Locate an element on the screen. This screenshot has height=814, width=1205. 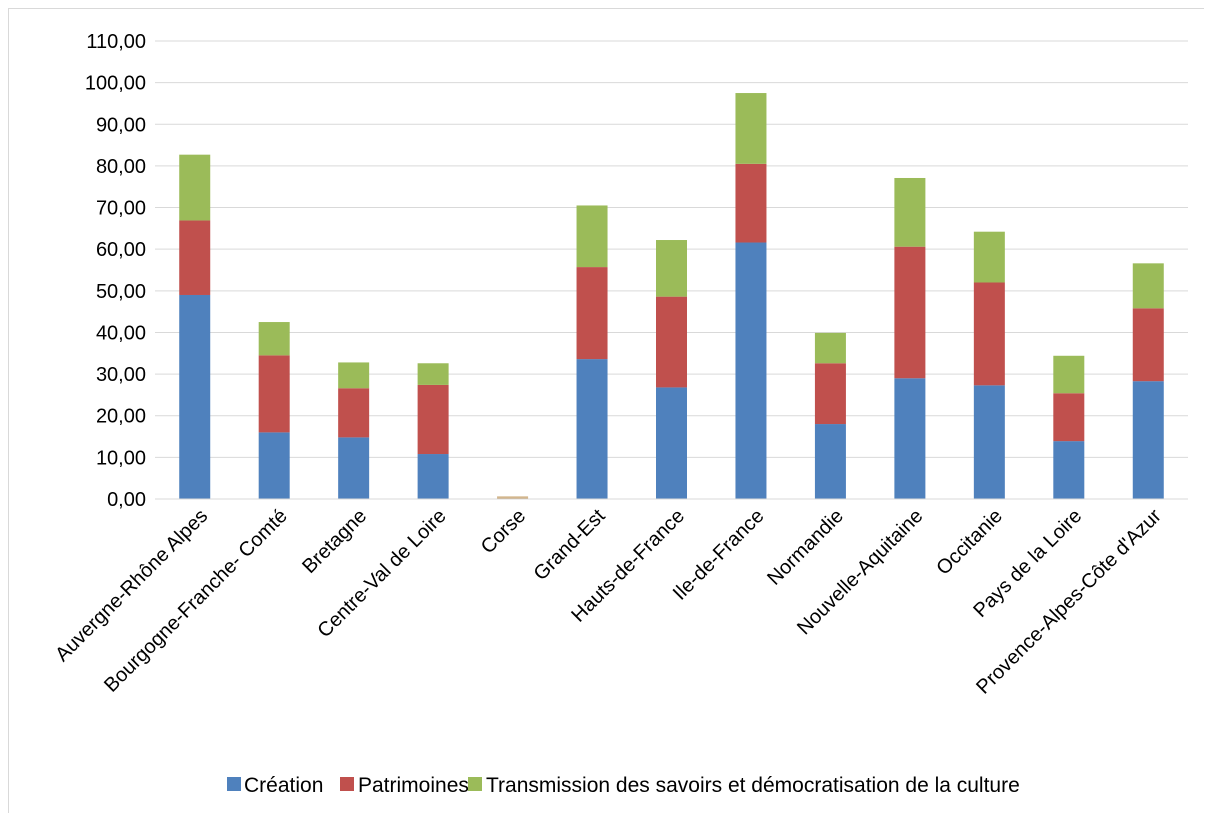
y-tick-label: 50,00 is located at coordinates (121, 292).